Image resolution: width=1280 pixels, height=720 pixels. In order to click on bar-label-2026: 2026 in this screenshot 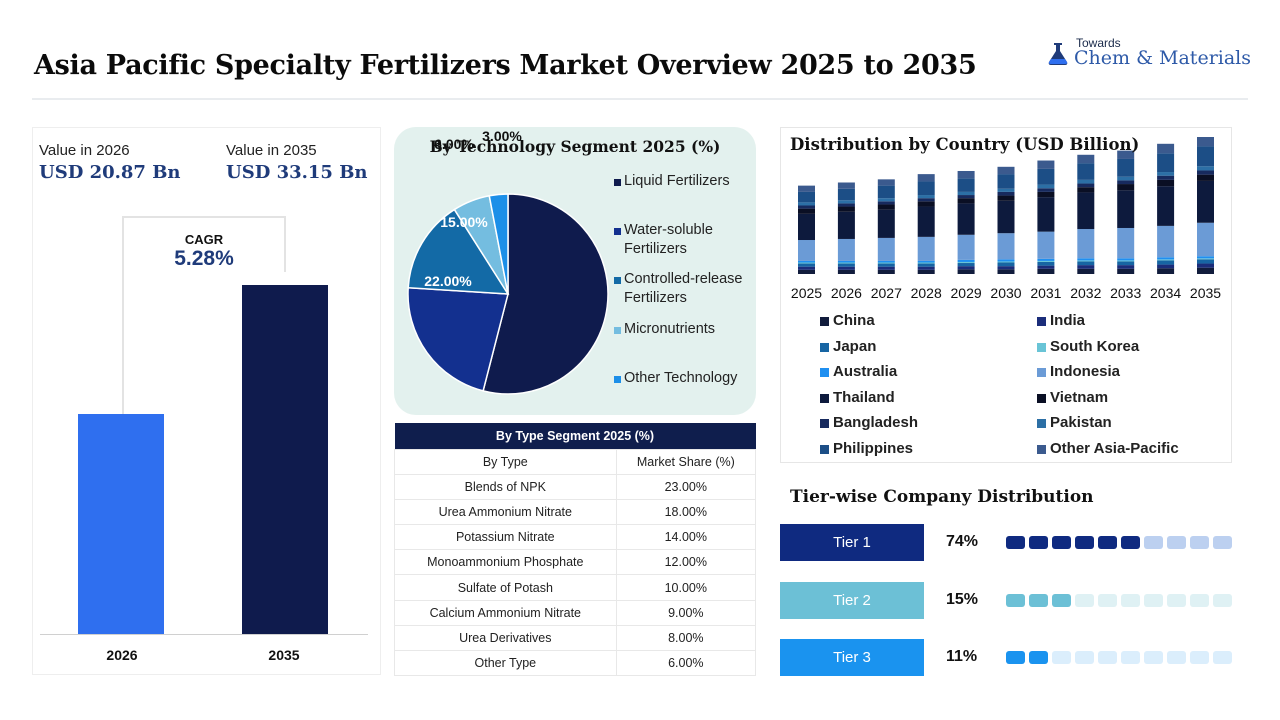, I will do `click(122, 655)`.